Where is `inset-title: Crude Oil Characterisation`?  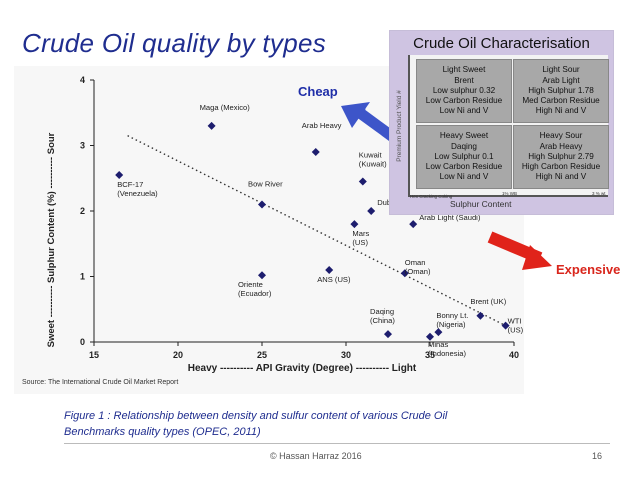 inset-title: Crude Oil Characterisation is located at coordinates (501, 43).